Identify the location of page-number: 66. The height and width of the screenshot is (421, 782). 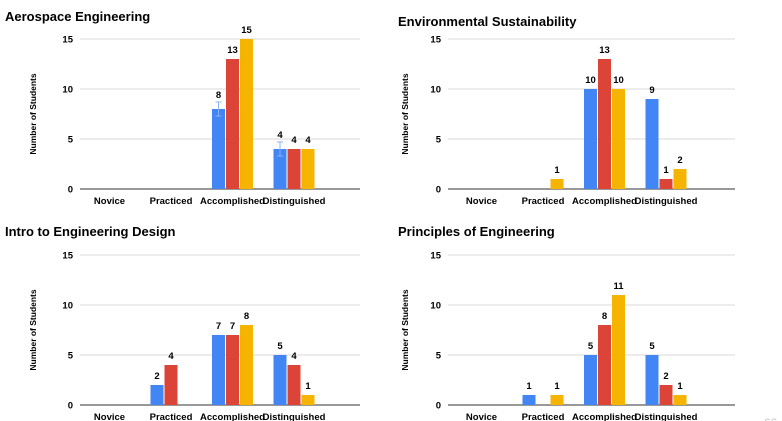
(771, 418).